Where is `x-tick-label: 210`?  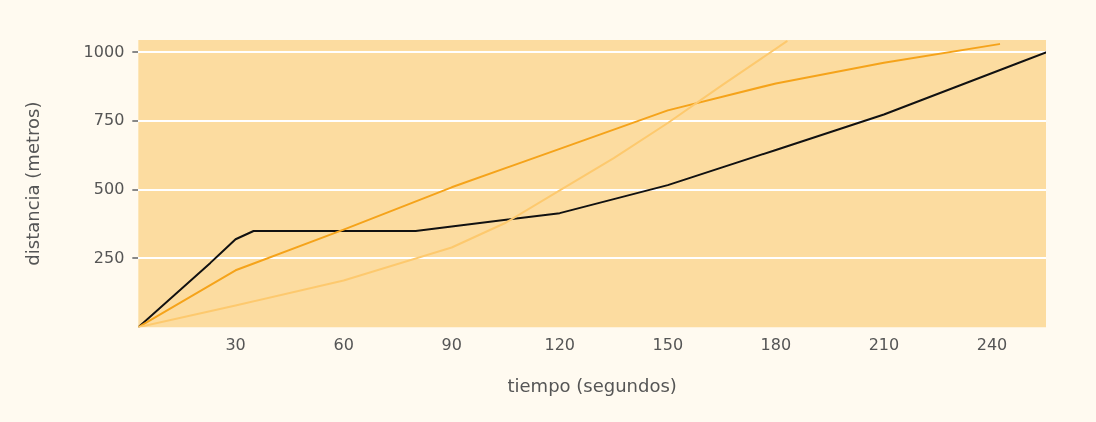
x-tick-label: 210 is located at coordinates (884, 344).